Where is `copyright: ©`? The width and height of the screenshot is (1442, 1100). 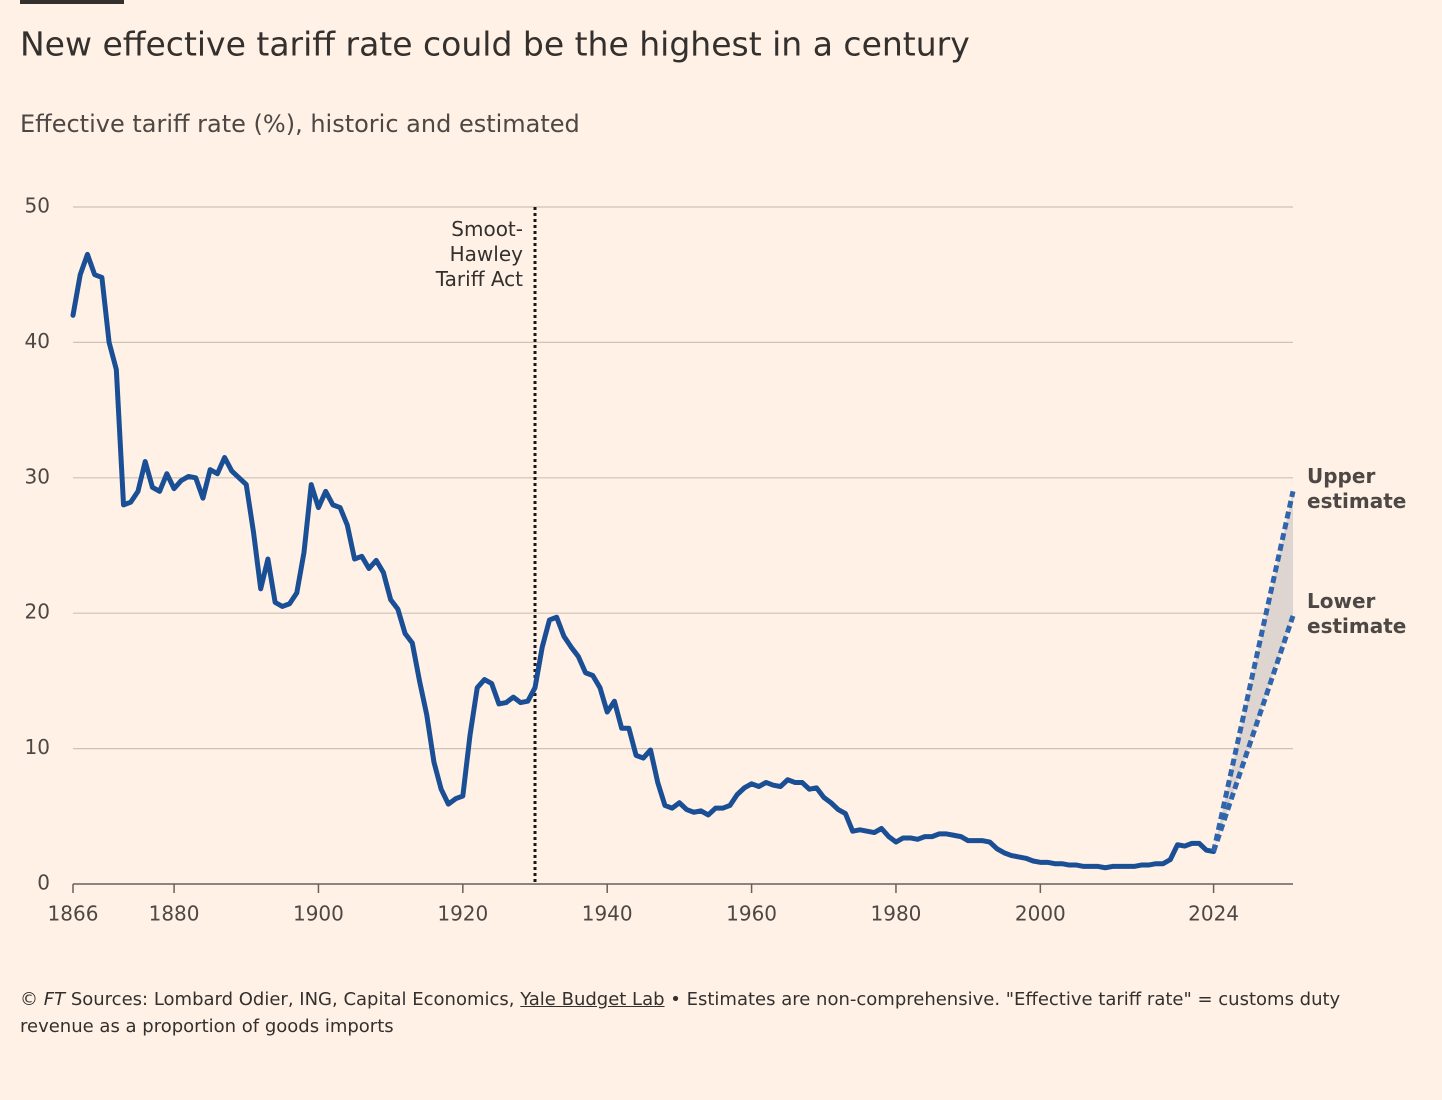
copyright: © is located at coordinates (29, 999).